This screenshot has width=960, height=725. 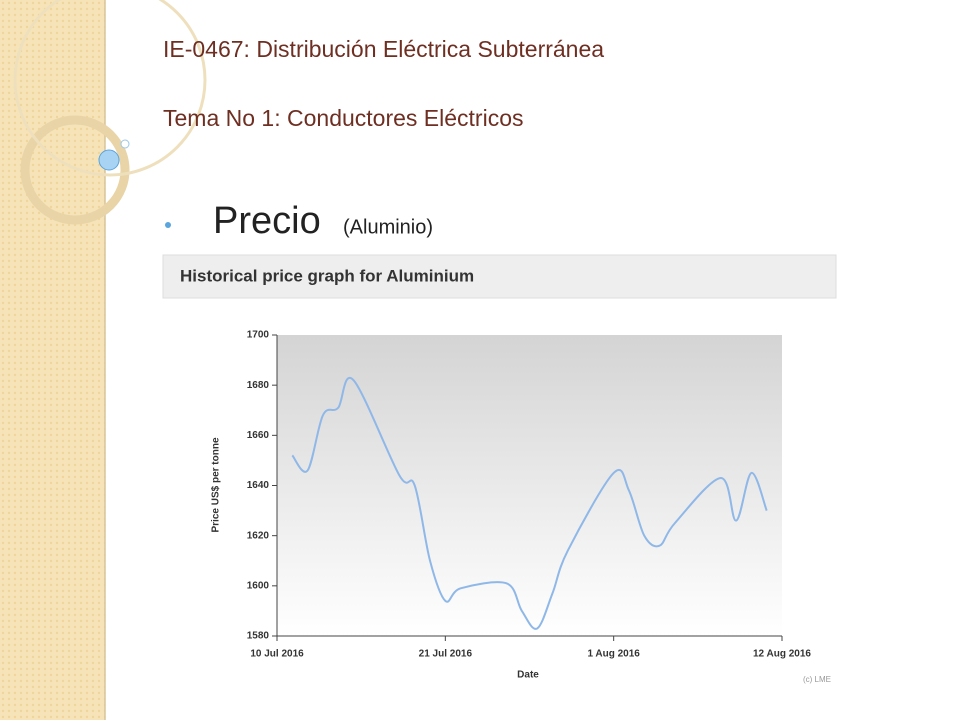 What do you see at coordinates (258, 485) in the screenshot?
I see `y-tick-label: 1640` at bounding box center [258, 485].